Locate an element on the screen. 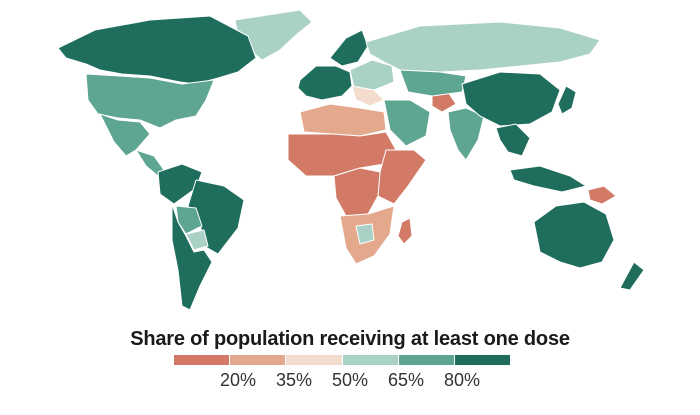  region-china is located at coordinates (511, 99).